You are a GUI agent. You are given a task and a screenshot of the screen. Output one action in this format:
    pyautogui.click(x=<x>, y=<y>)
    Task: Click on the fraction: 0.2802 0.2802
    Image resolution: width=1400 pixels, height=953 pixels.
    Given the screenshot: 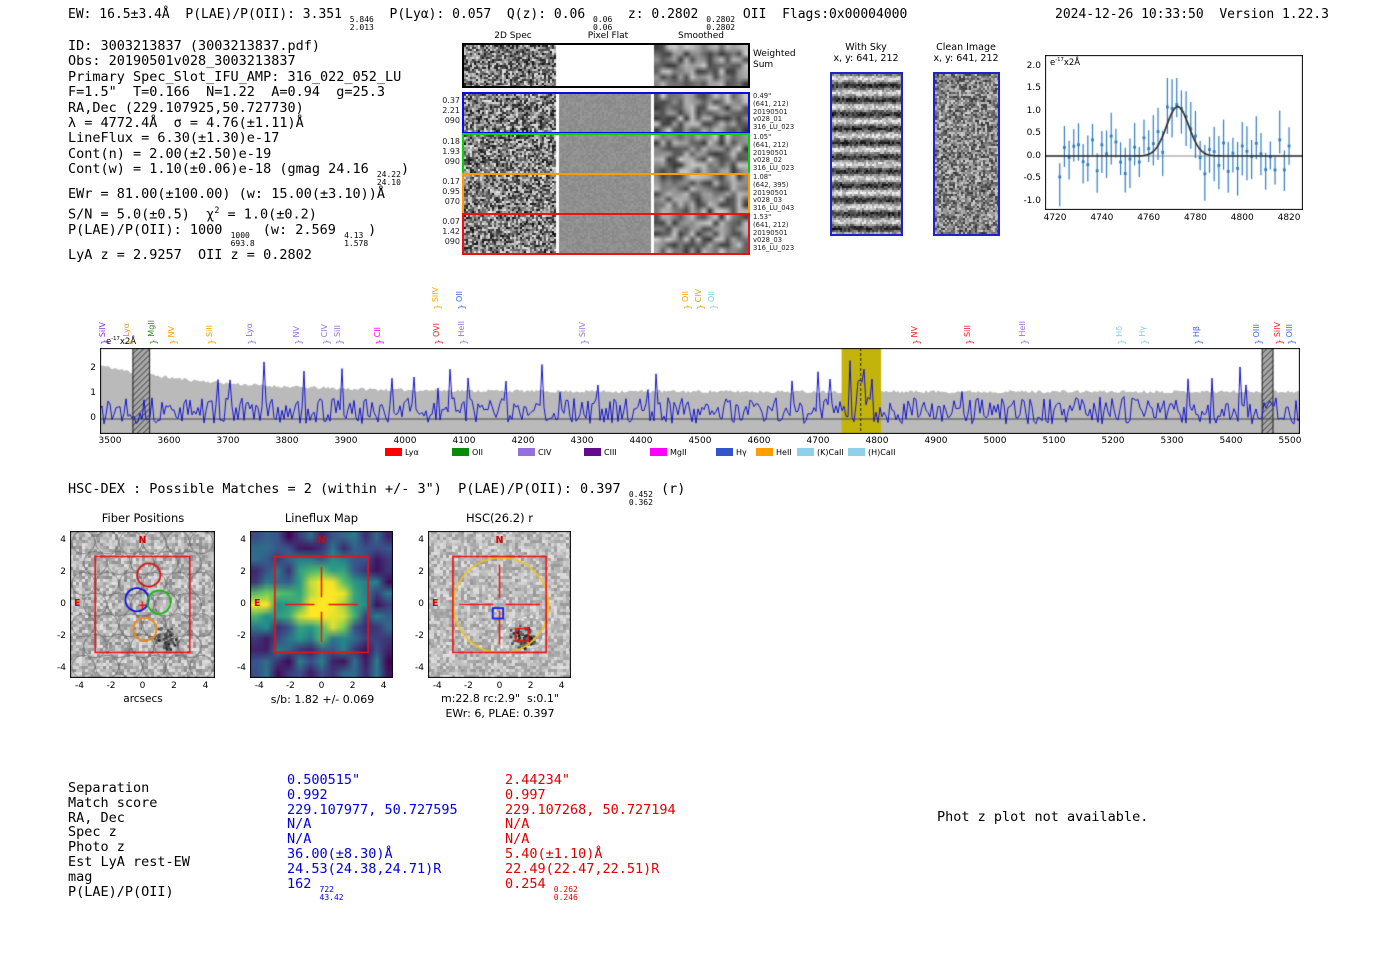 What is the action you would take?
    pyautogui.click(x=721, y=23)
    